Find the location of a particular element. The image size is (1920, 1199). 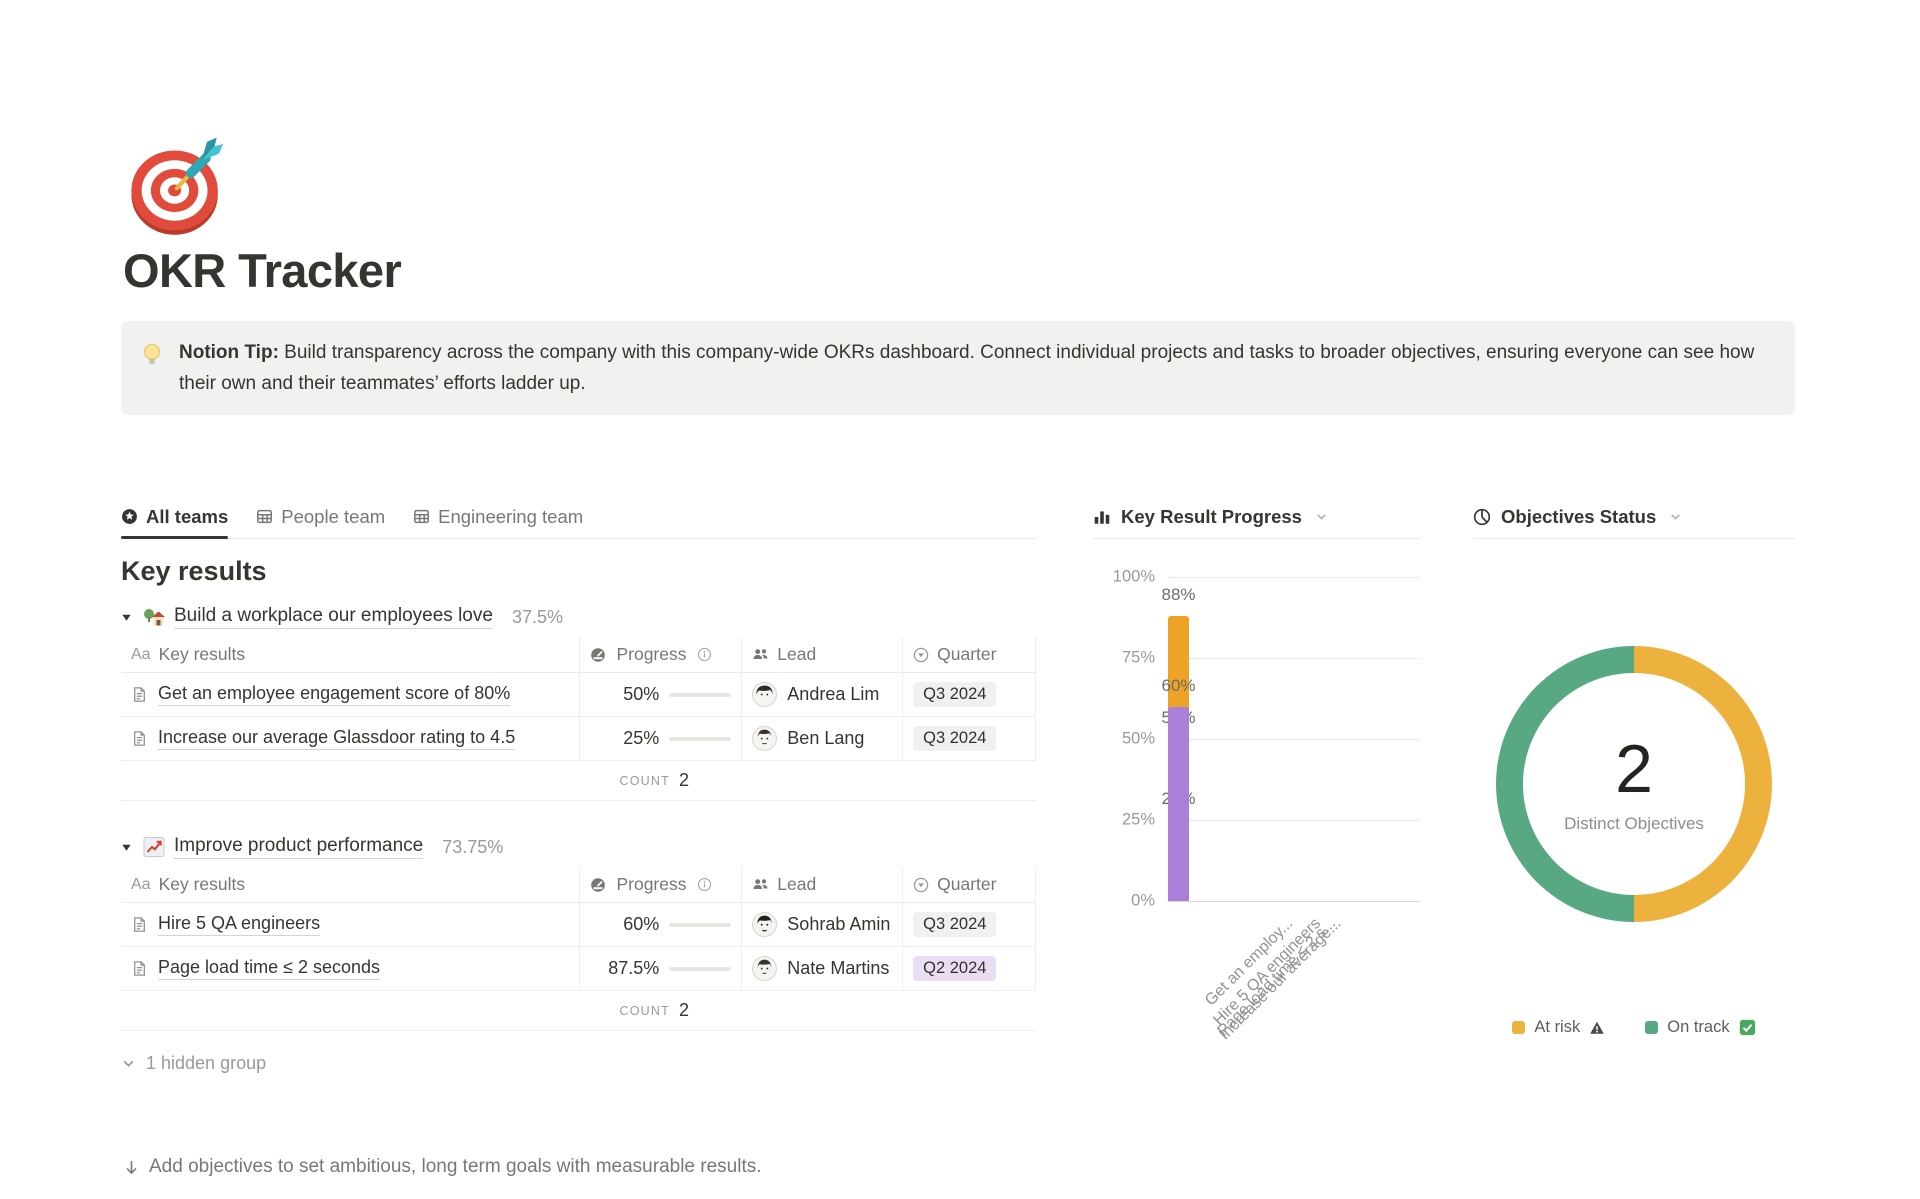

lead-cell: Ben Lang is located at coordinates (821, 738).